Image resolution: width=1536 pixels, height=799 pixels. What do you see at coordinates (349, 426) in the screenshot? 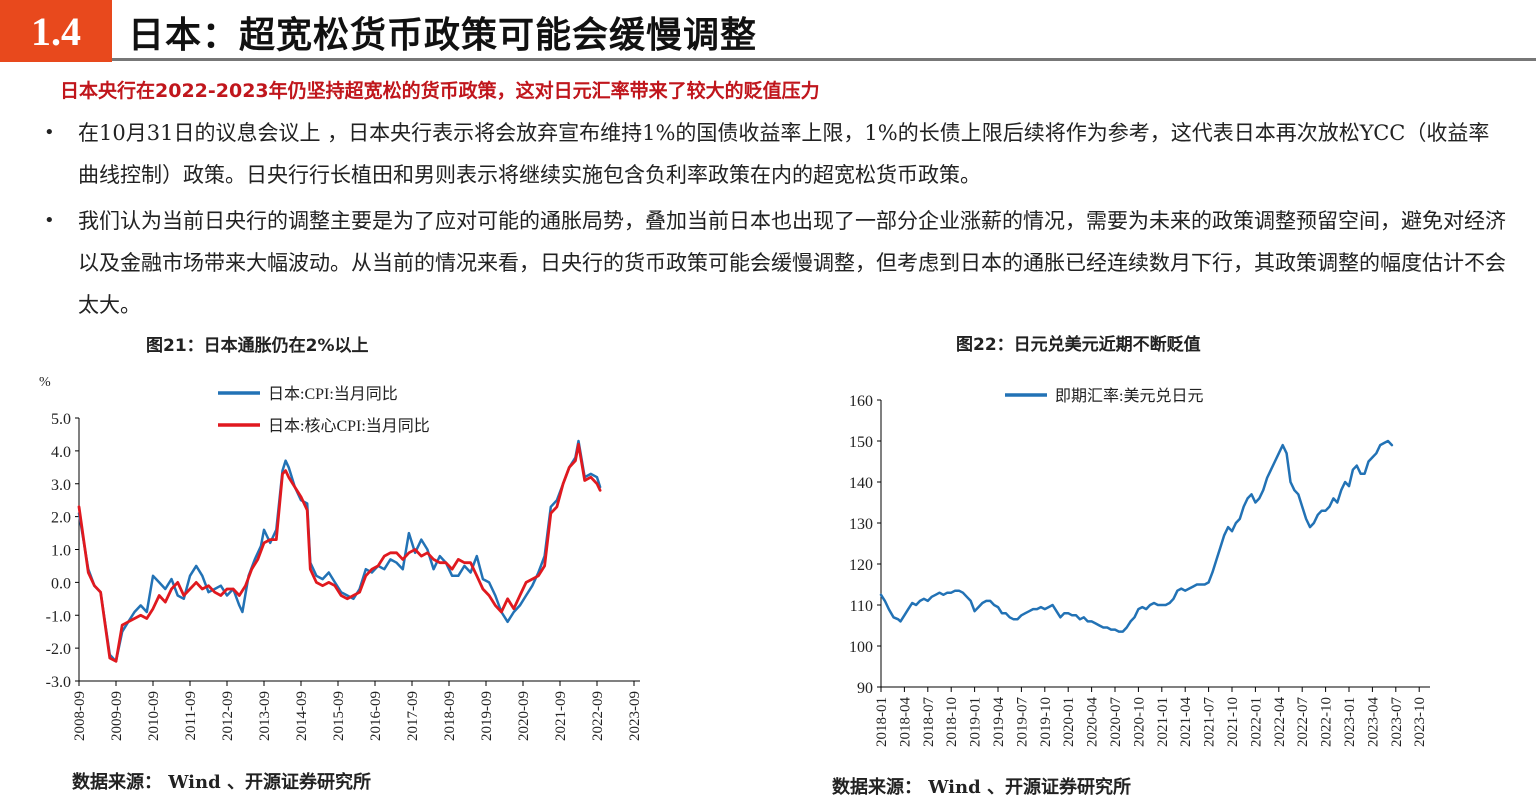
I see `legend-label: 日本:核心CPI:当月同比` at bounding box center [349, 426].